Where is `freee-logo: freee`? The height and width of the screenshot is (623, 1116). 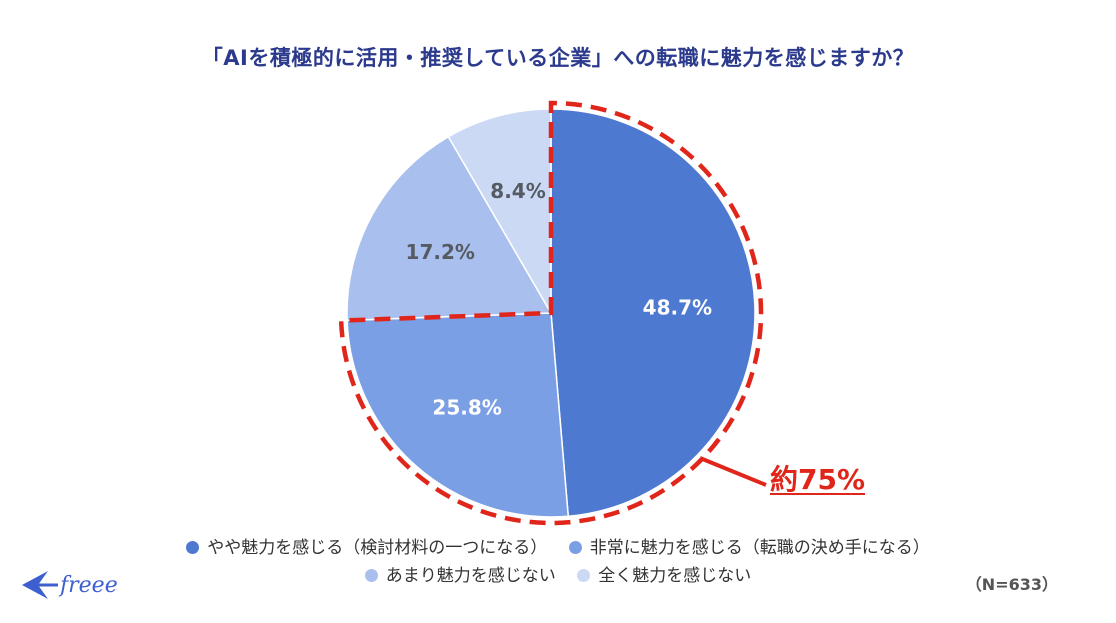 freee-logo: freee is located at coordinates (78, 587).